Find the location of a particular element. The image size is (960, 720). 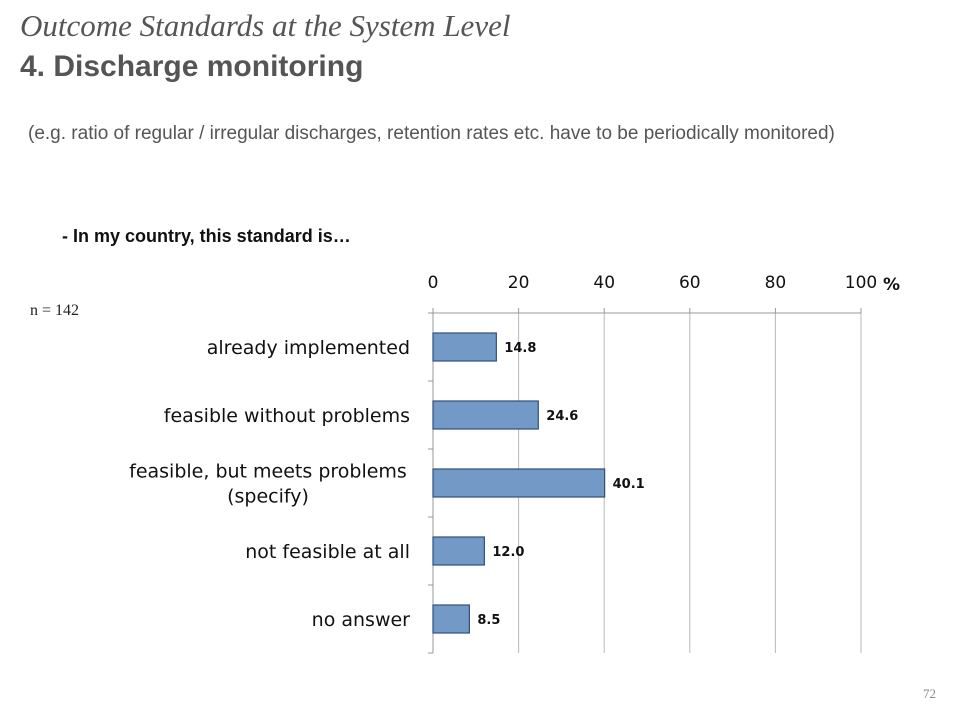

x-tick-label: 0 is located at coordinates (433, 283).